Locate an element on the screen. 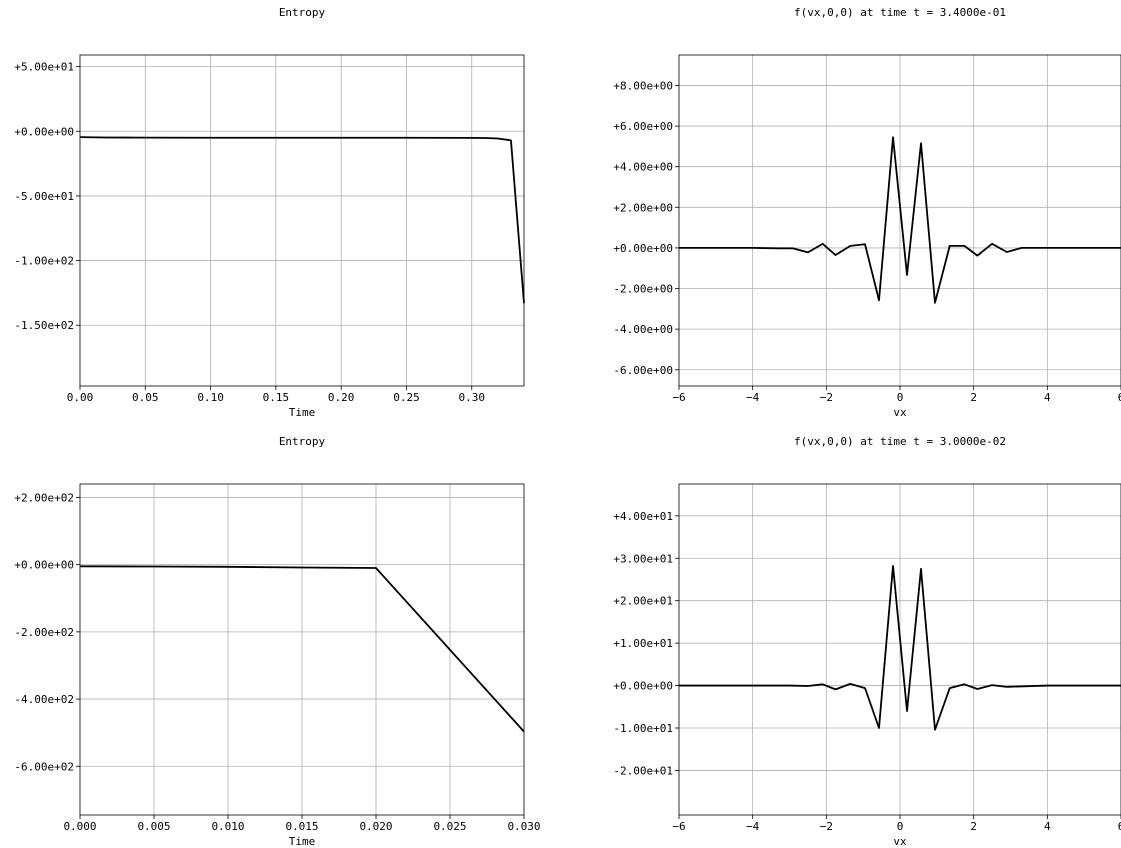  x-tick-label: 0.00 is located at coordinates (80, 397).